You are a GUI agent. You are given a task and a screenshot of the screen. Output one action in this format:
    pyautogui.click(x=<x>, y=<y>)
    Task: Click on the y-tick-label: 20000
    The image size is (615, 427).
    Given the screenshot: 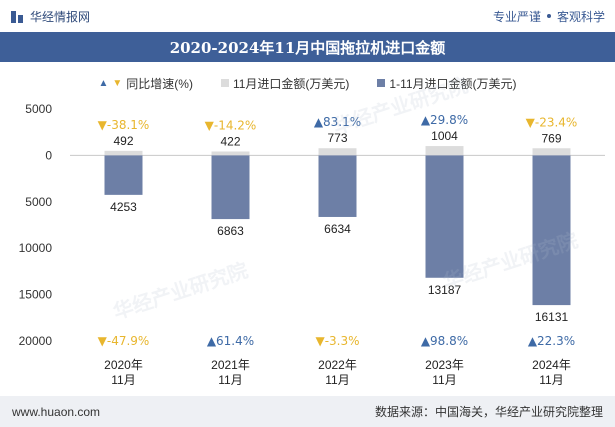 What is the action you would take?
    pyautogui.click(x=36, y=341)
    